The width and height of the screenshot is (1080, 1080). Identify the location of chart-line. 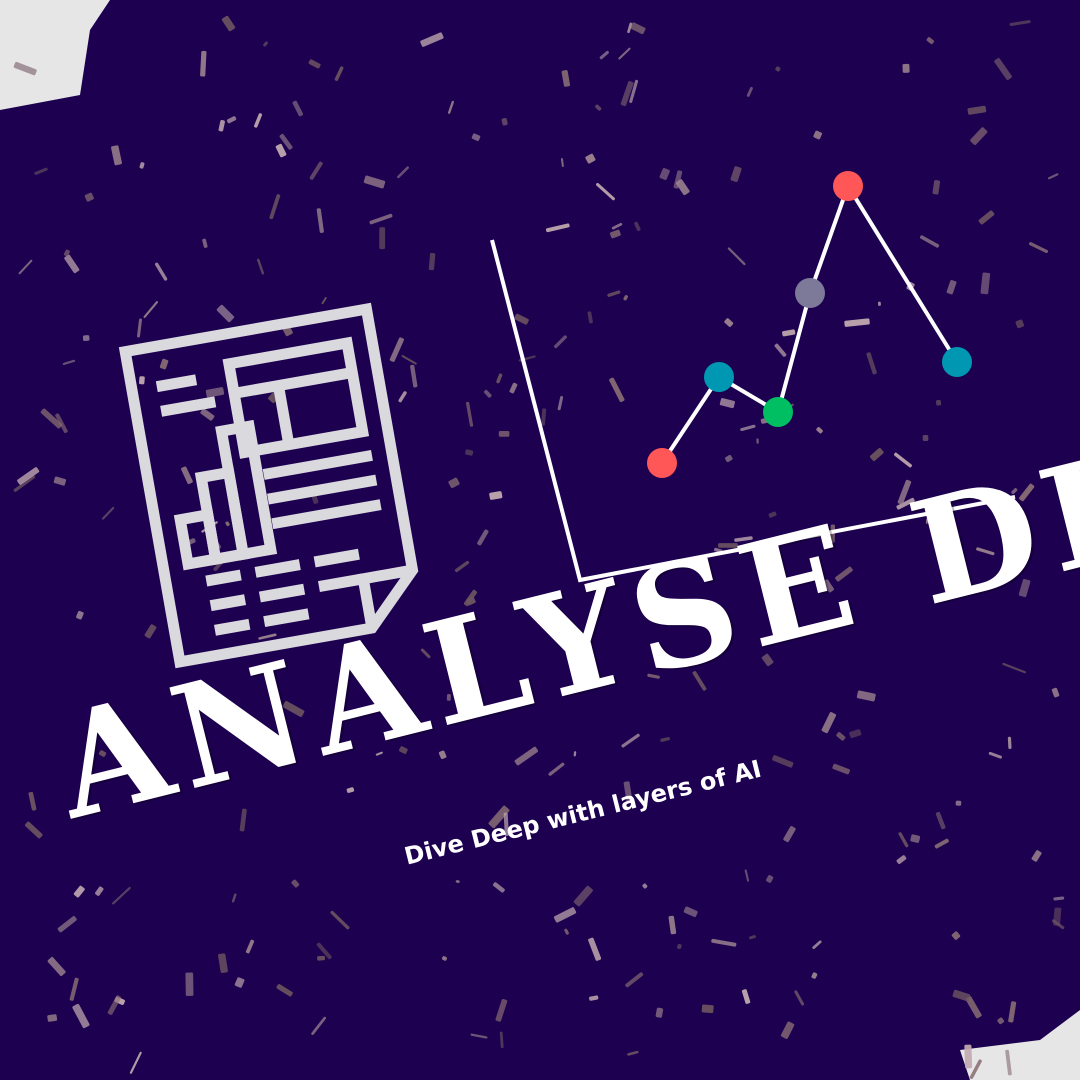
(809, 323).